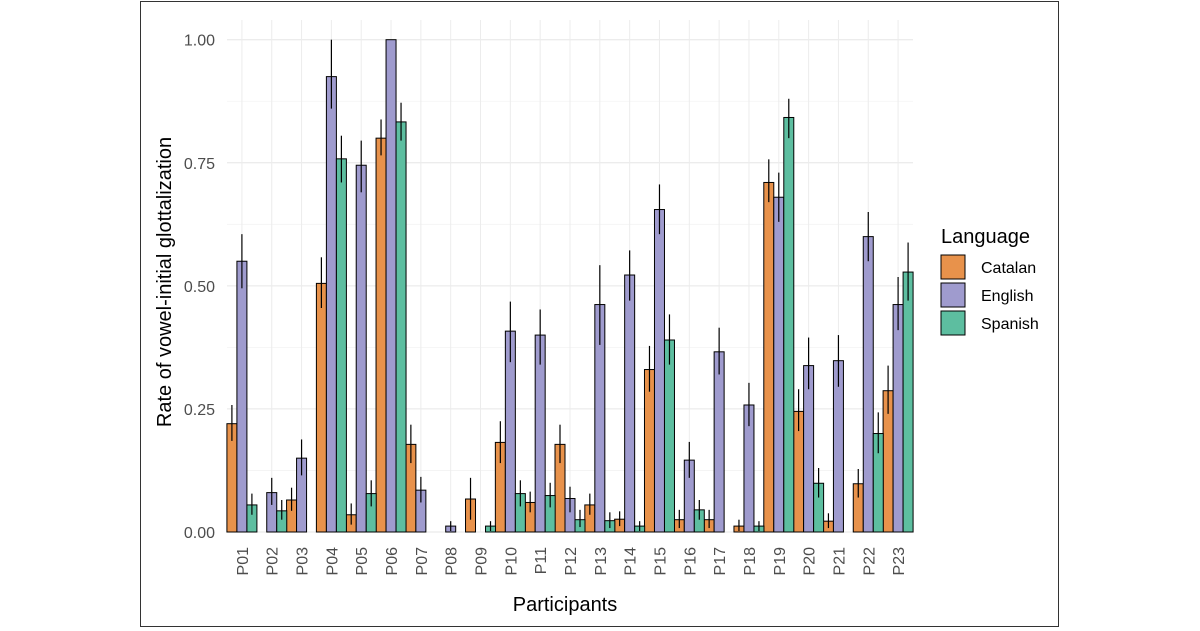 The height and width of the screenshot is (631, 1200). Describe the element at coordinates (1010, 324) in the screenshot. I see `legend-label-spanish: Spanish` at that location.